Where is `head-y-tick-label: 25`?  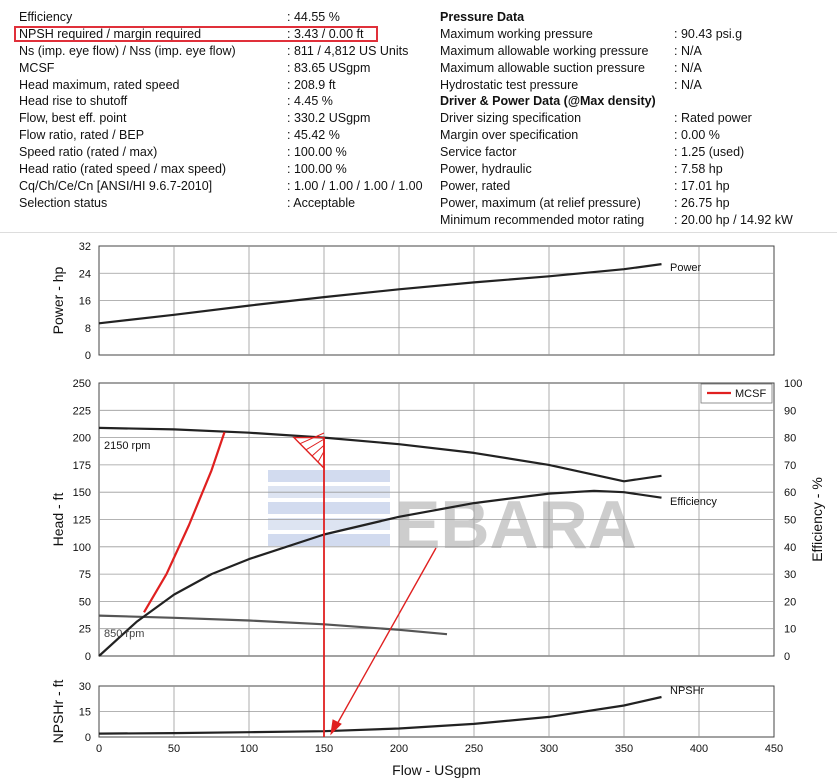 head-y-tick-label: 25 is located at coordinates (85, 630).